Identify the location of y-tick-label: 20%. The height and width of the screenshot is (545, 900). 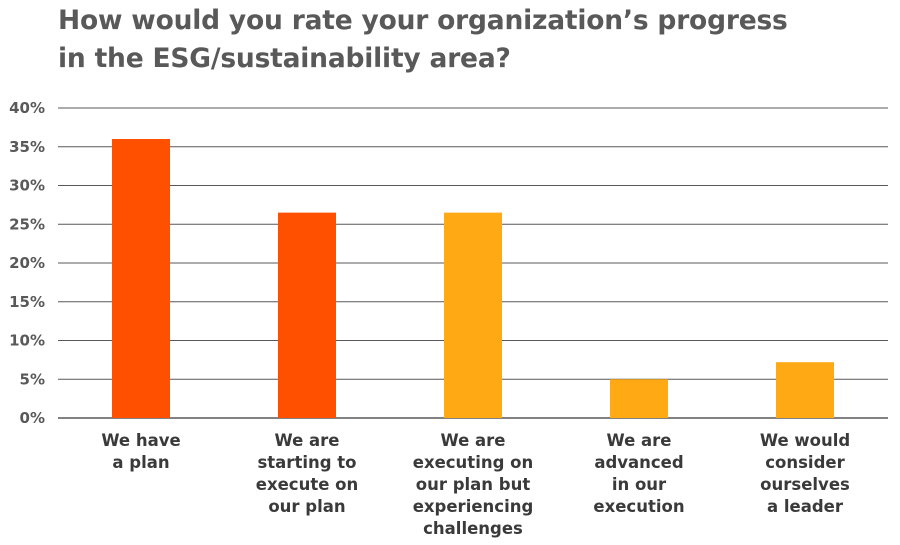
(27, 263).